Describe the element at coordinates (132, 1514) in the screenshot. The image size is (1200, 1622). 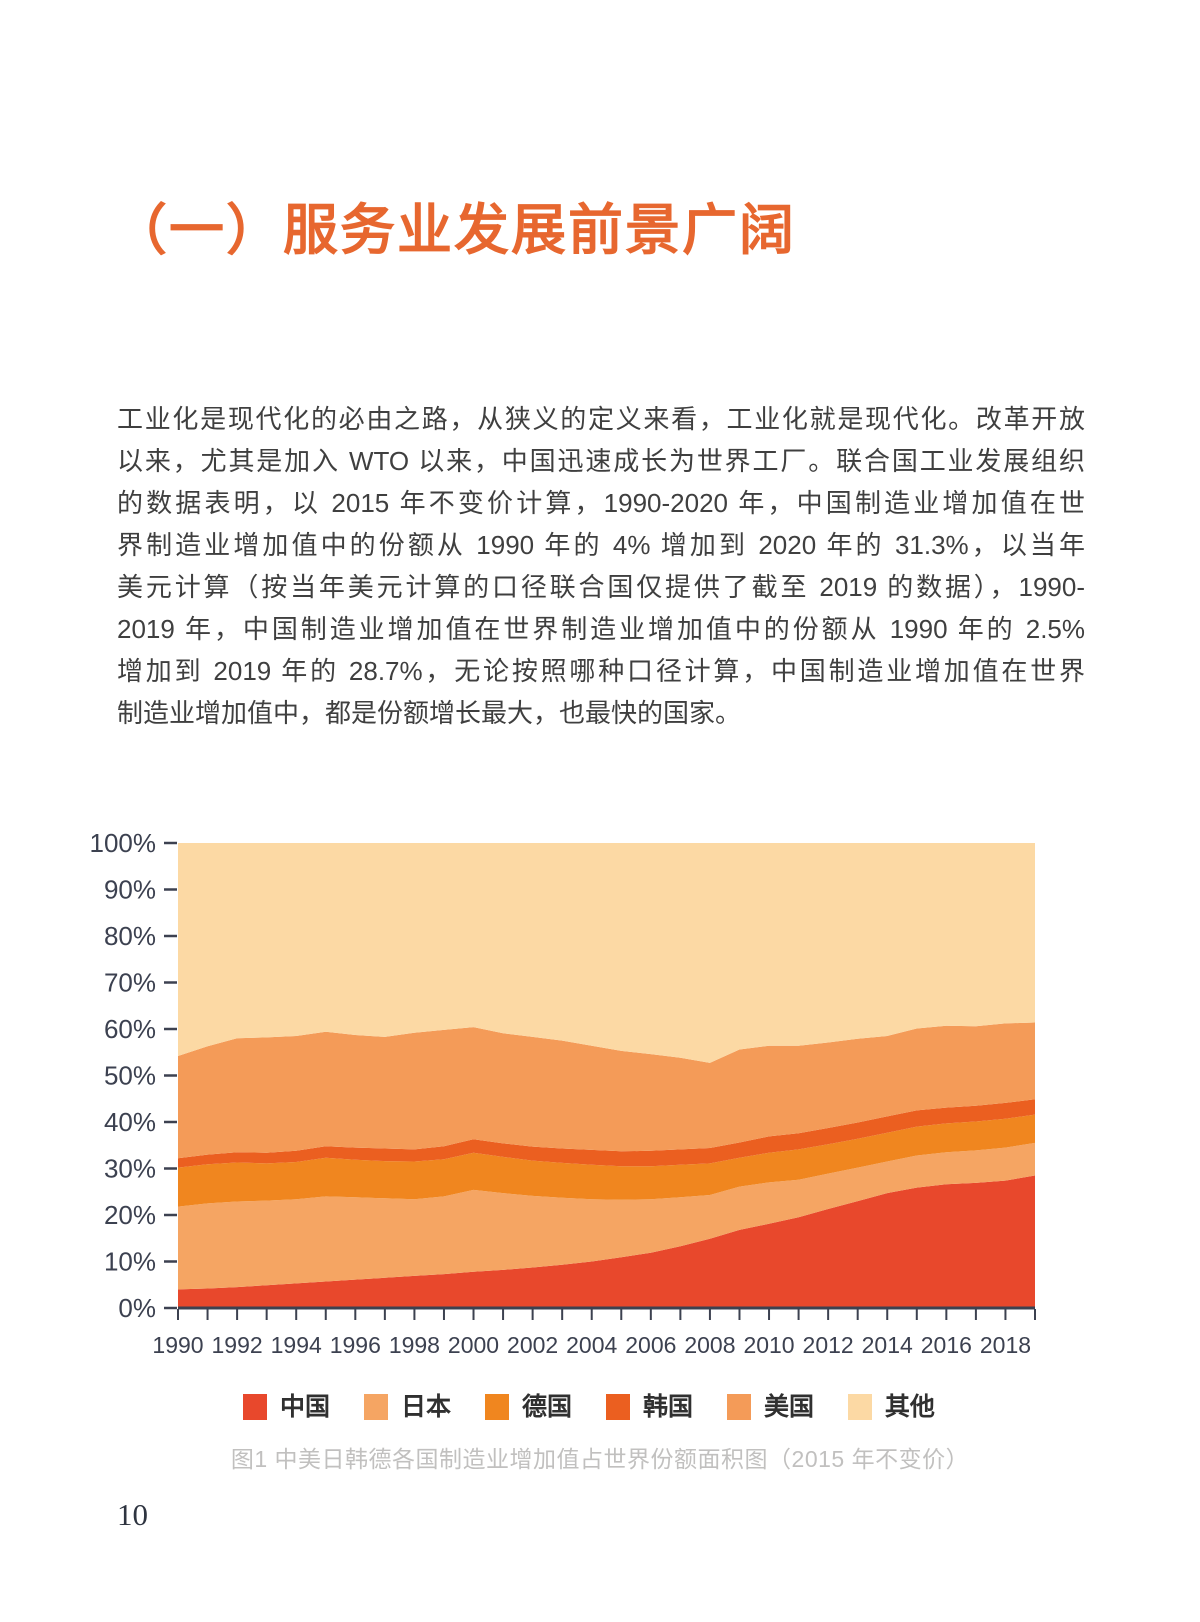
I see `page-number: 10` at that location.